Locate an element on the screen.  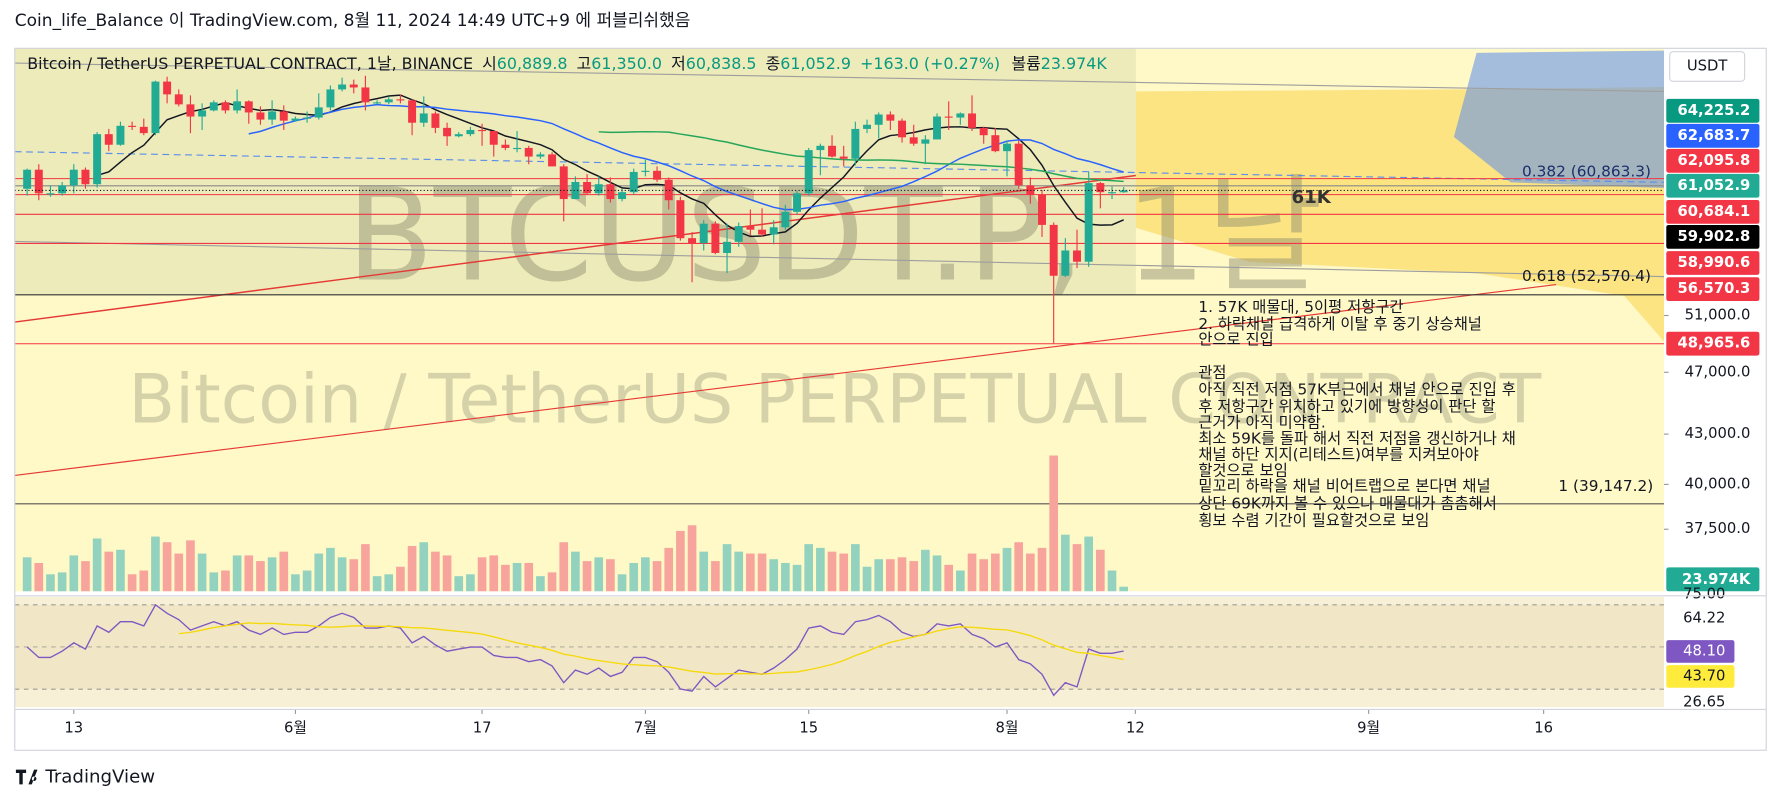
rsi-label: 64.22 is located at coordinates (1704, 618).